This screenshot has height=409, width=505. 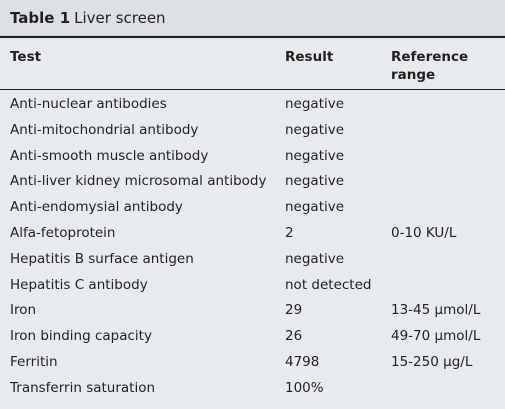 I want to click on table-row: Transferrin saturation 100%, so click(x=252, y=389).